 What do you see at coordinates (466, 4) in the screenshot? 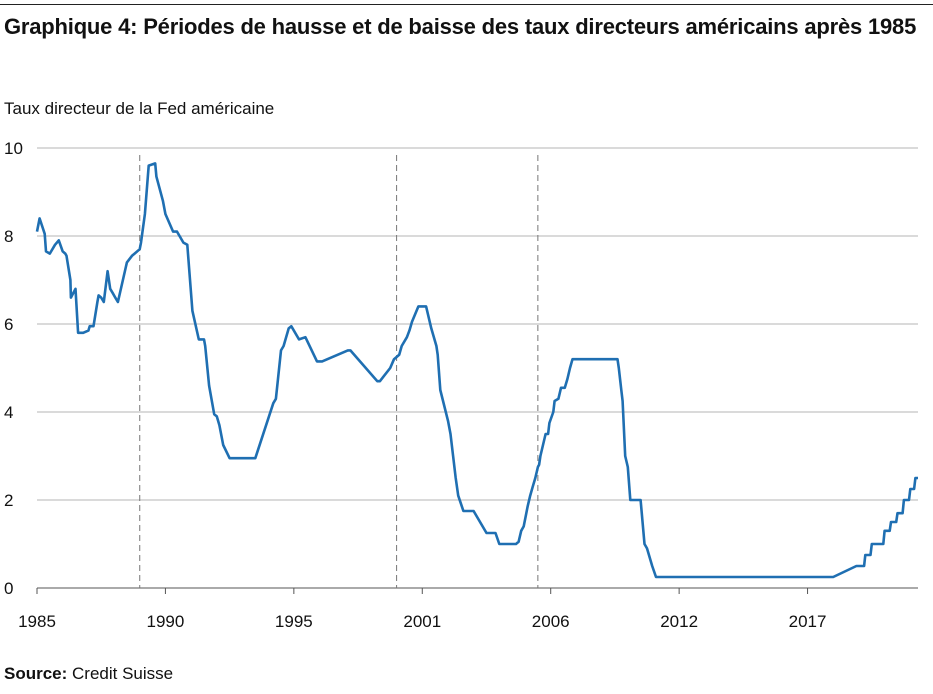
I see `top-rule` at bounding box center [466, 4].